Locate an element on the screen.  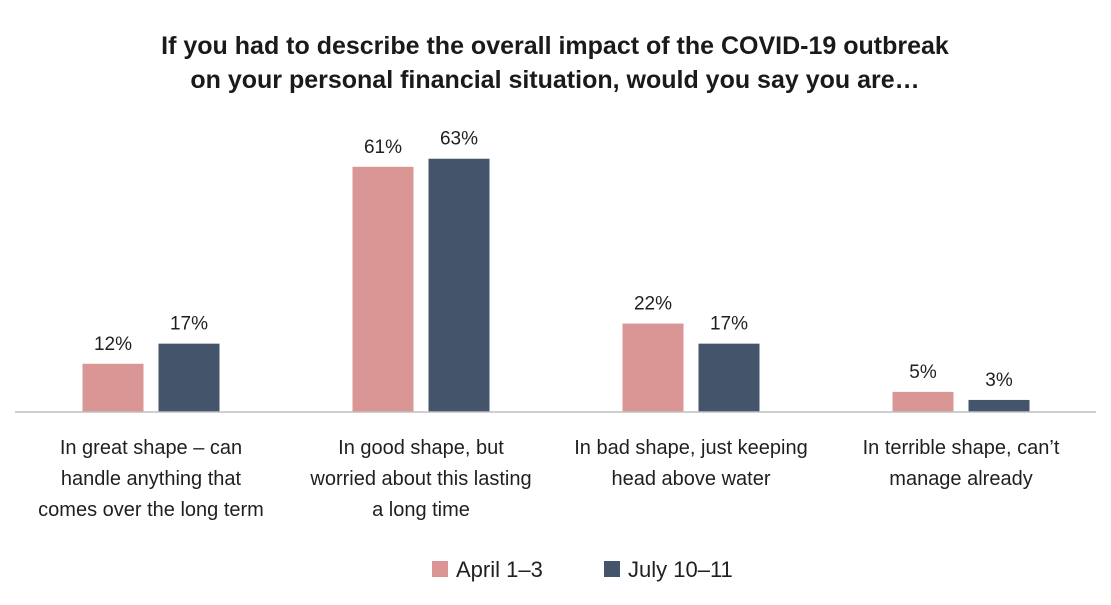
category-label: In bad shape, just keeping is located at coordinates (691, 448).